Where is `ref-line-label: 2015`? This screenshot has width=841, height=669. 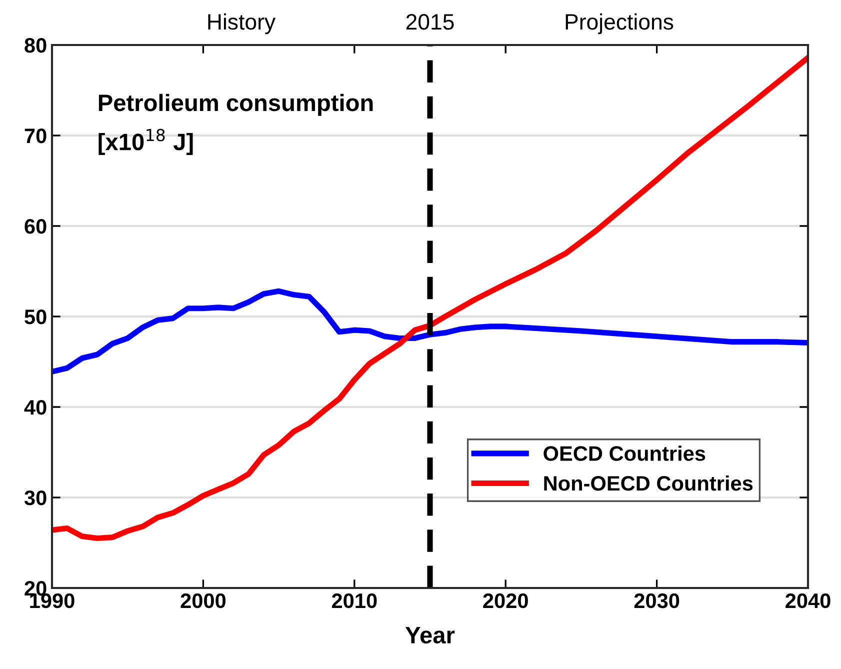 ref-line-label: 2015 is located at coordinates (430, 22).